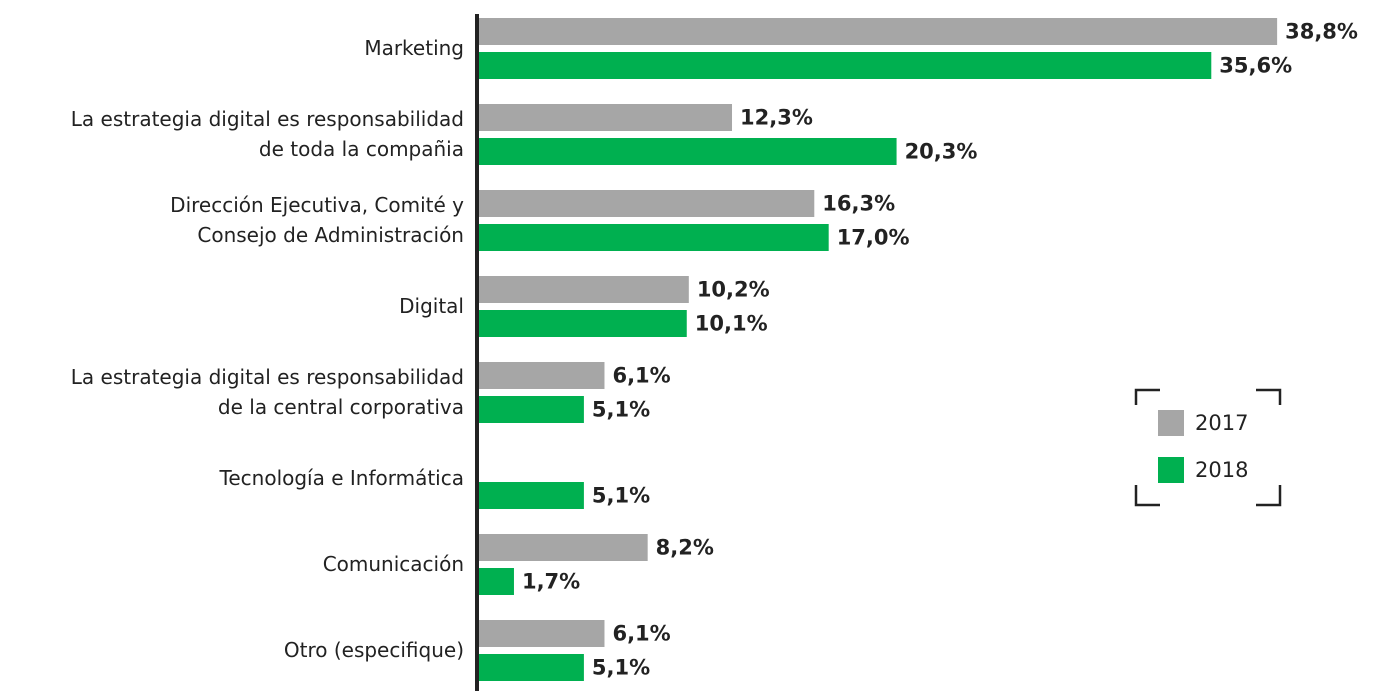 This screenshot has height=691, width=1389. I want to click on value-label: 8,2%, so click(685, 548).